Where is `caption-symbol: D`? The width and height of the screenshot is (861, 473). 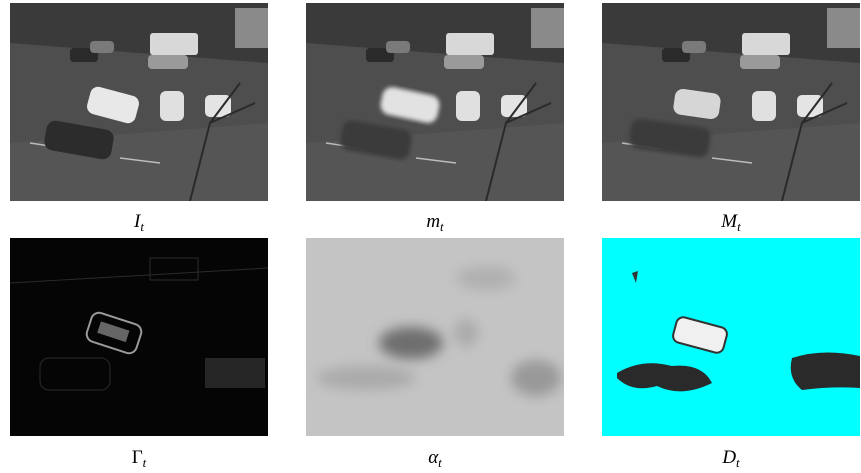 caption-symbol: D is located at coordinates (729, 457).